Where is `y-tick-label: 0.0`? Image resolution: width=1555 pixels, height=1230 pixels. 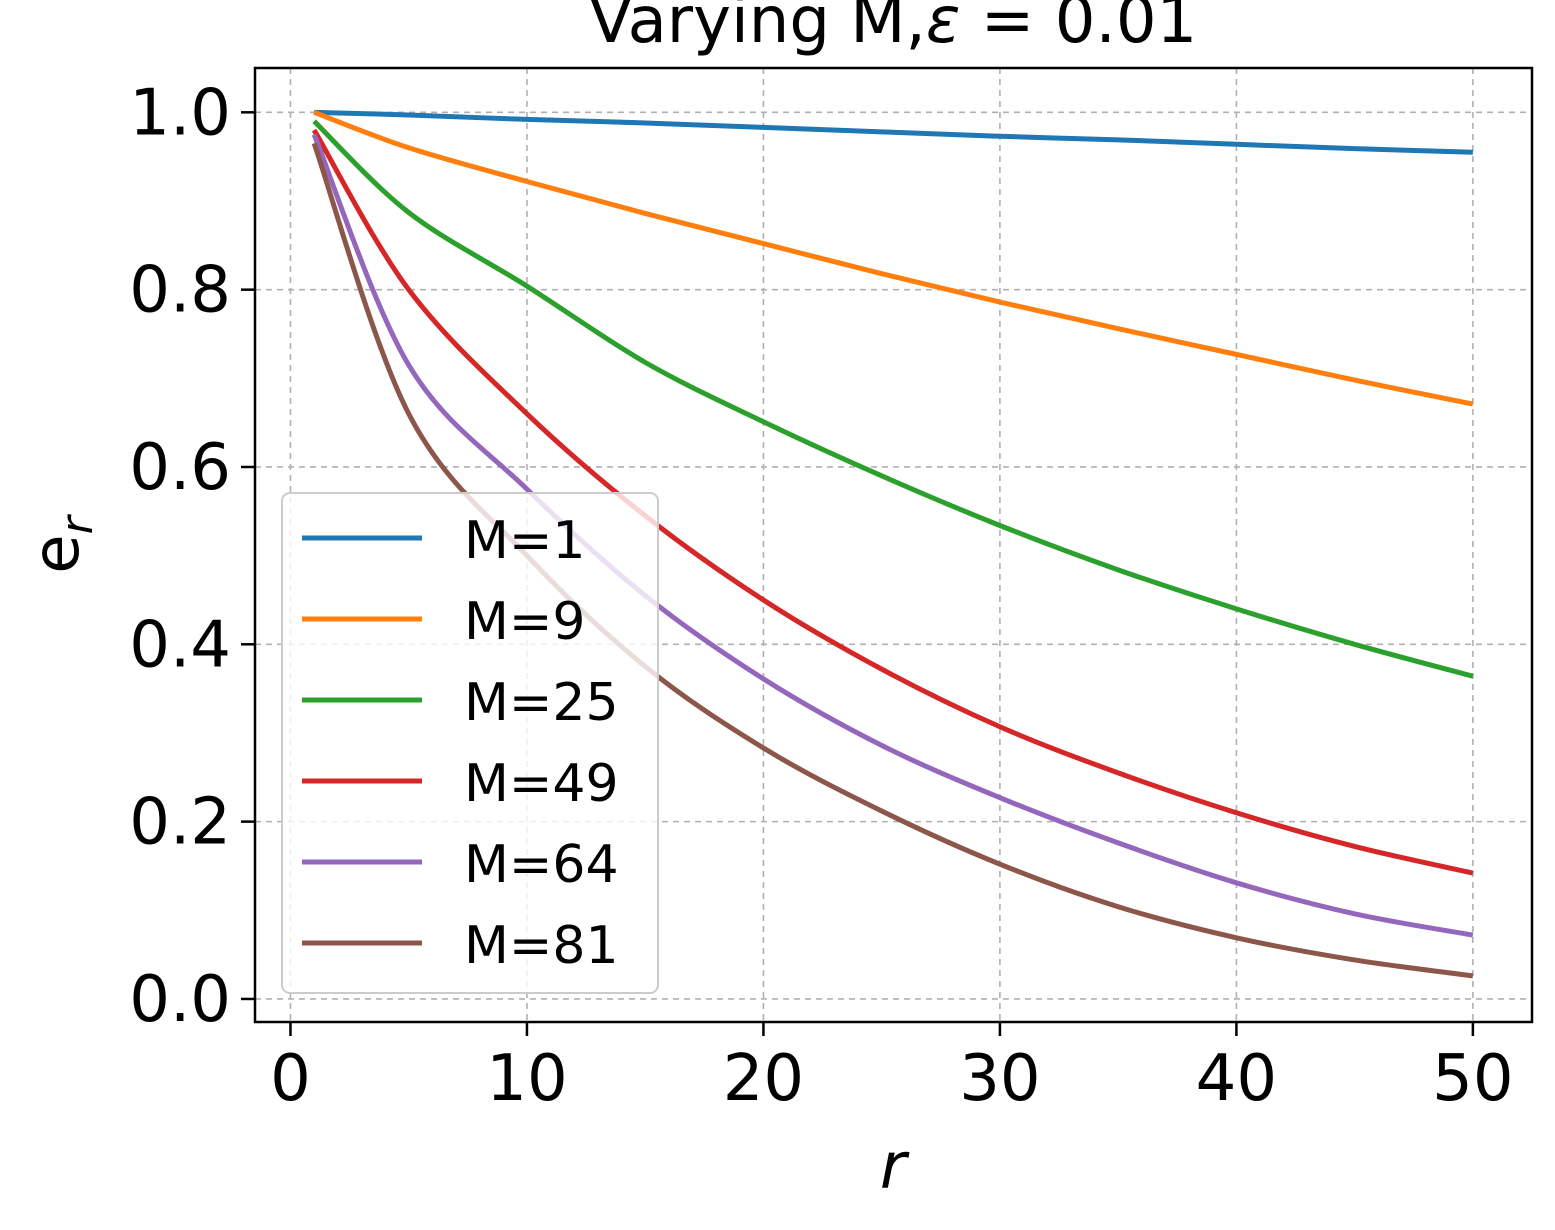
y-tick-label: 0.0 is located at coordinates (180, 1000).